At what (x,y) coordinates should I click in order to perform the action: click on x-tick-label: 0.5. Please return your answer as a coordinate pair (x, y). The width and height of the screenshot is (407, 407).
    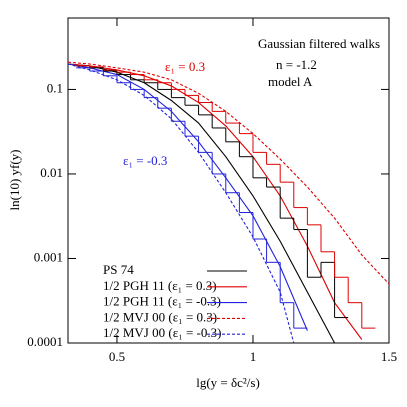
    Looking at the image, I should click on (117, 356).